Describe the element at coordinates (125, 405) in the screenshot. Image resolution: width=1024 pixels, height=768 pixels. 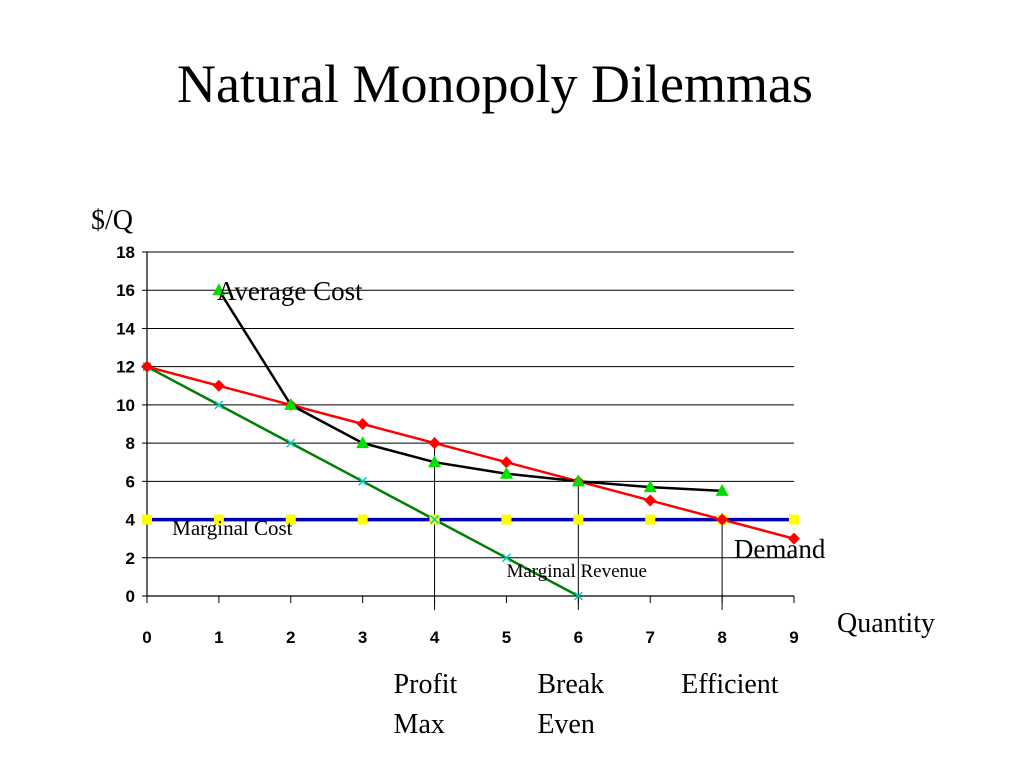
I see `y-tick-label: 10` at that location.